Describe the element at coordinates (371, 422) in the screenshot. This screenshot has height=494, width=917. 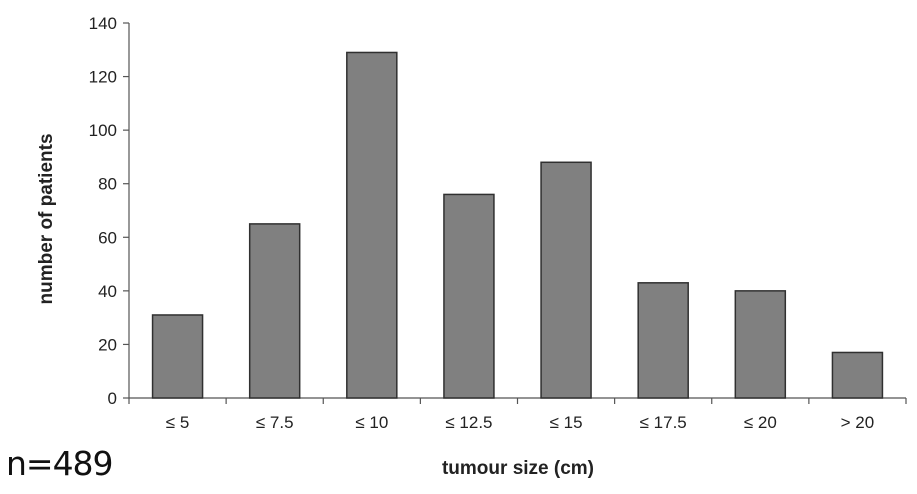
I see `x-tick-label: ≤ 10` at that location.